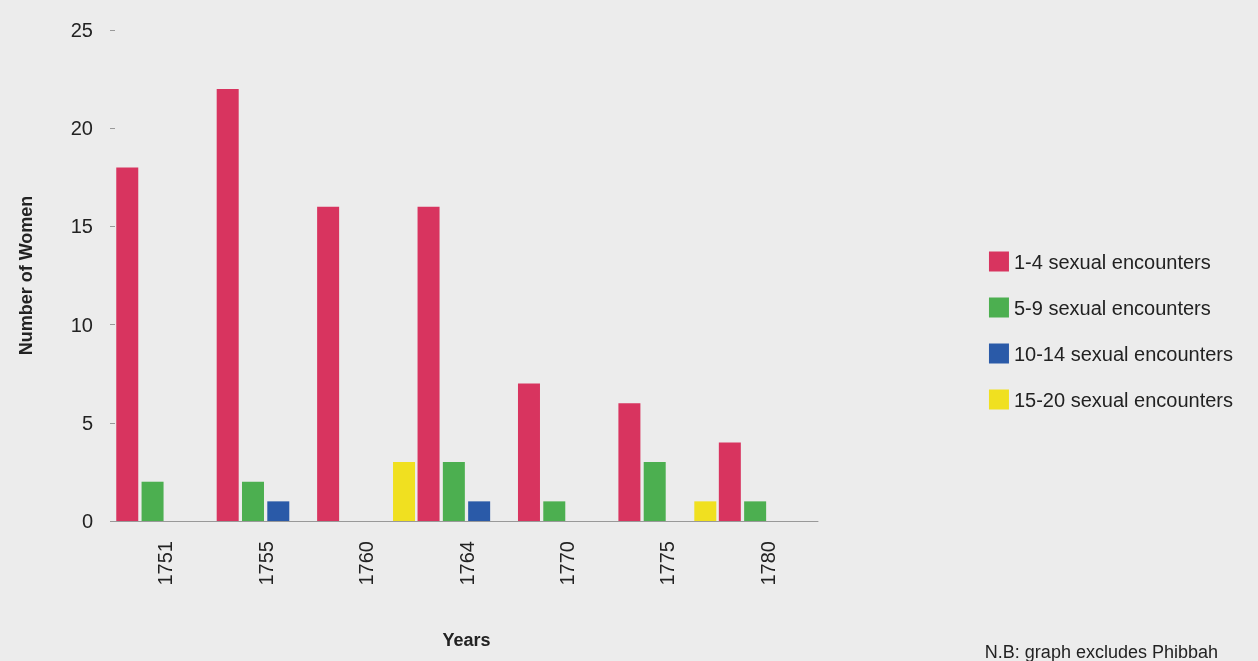 Image resolution: width=1258 pixels, height=661 pixels. What do you see at coordinates (87, 422) in the screenshot?
I see `y-tick-label: 5` at bounding box center [87, 422].